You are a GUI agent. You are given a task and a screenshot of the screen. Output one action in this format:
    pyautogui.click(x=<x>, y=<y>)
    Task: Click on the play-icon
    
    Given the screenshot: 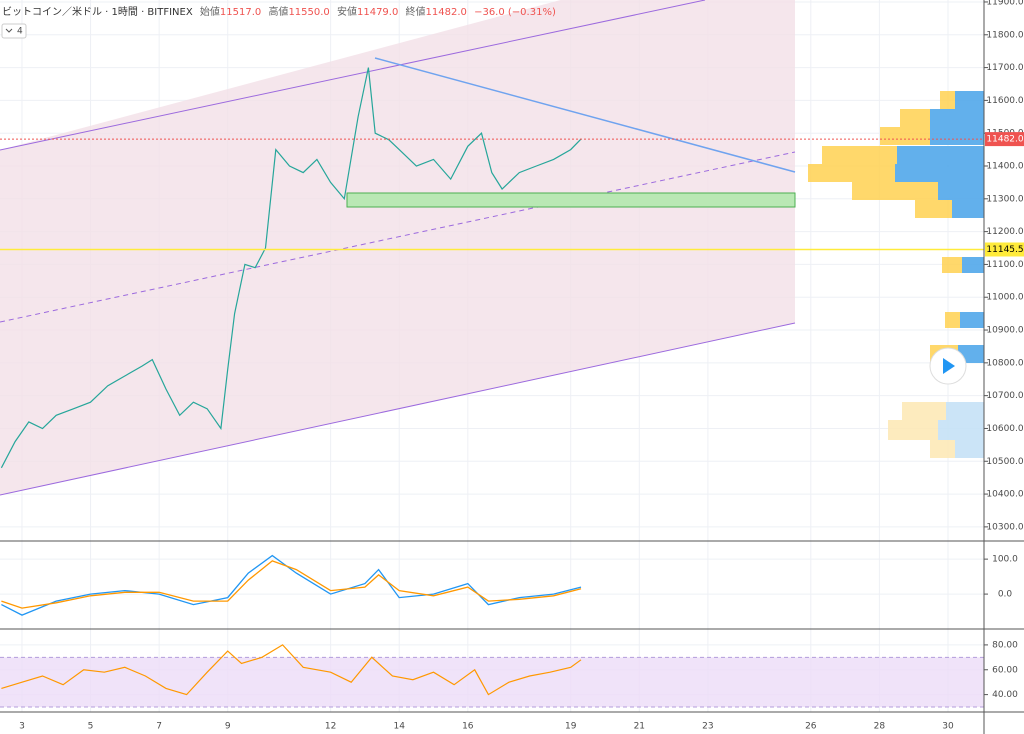 What is the action you would take?
    pyautogui.click(x=949, y=366)
    